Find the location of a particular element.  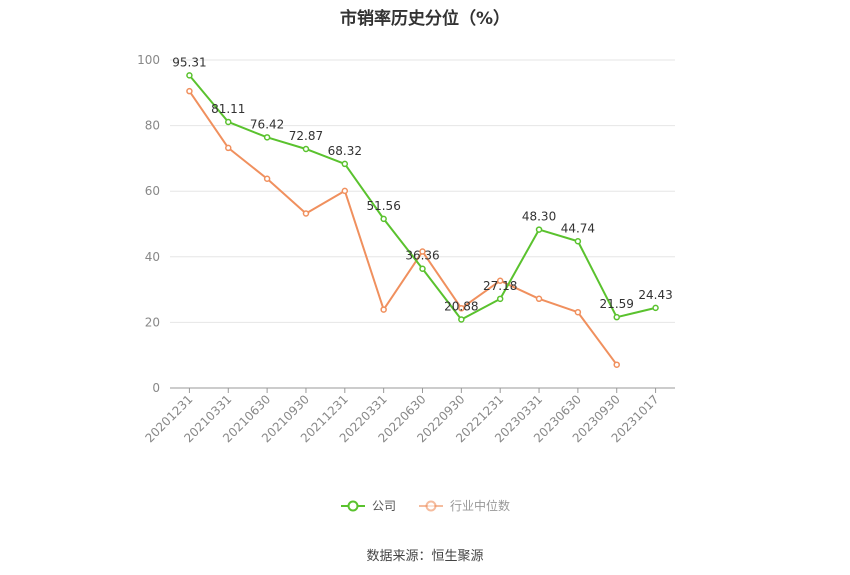

legend-label-industry: 行业中位数 is located at coordinates (480, 506).